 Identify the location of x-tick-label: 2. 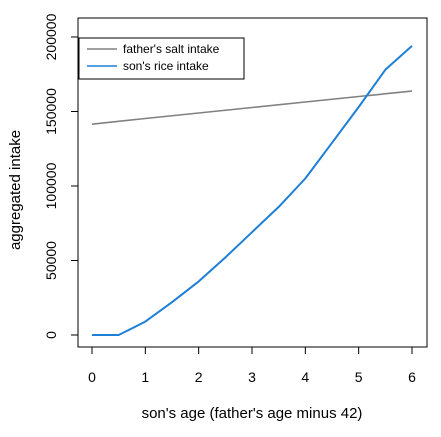
(199, 377).